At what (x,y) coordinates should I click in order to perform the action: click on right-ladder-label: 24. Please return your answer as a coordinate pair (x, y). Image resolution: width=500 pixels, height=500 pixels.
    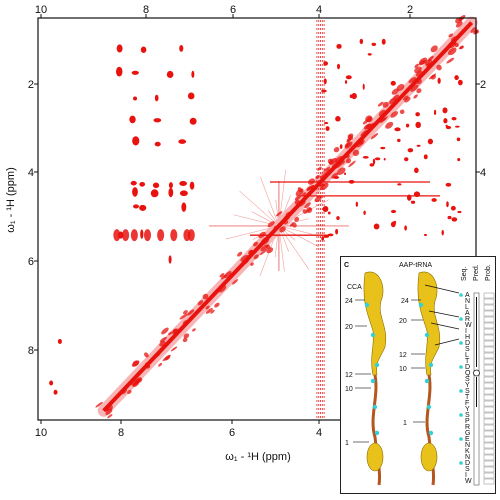
    Looking at the image, I should click on (405, 301).